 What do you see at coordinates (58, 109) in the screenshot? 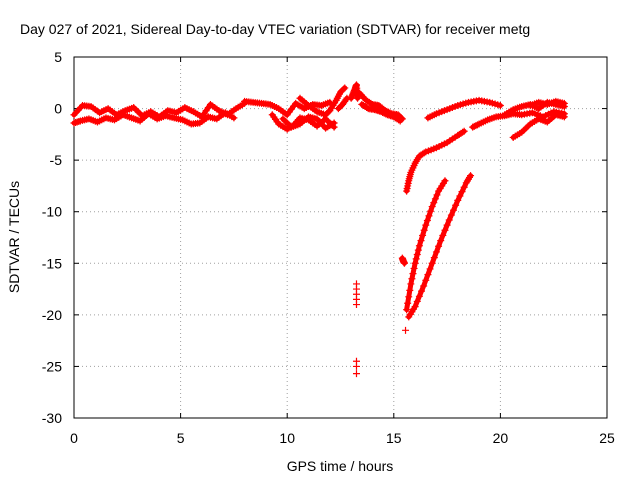
I see `y-tick-label: 0` at bounding box center [58, 109].